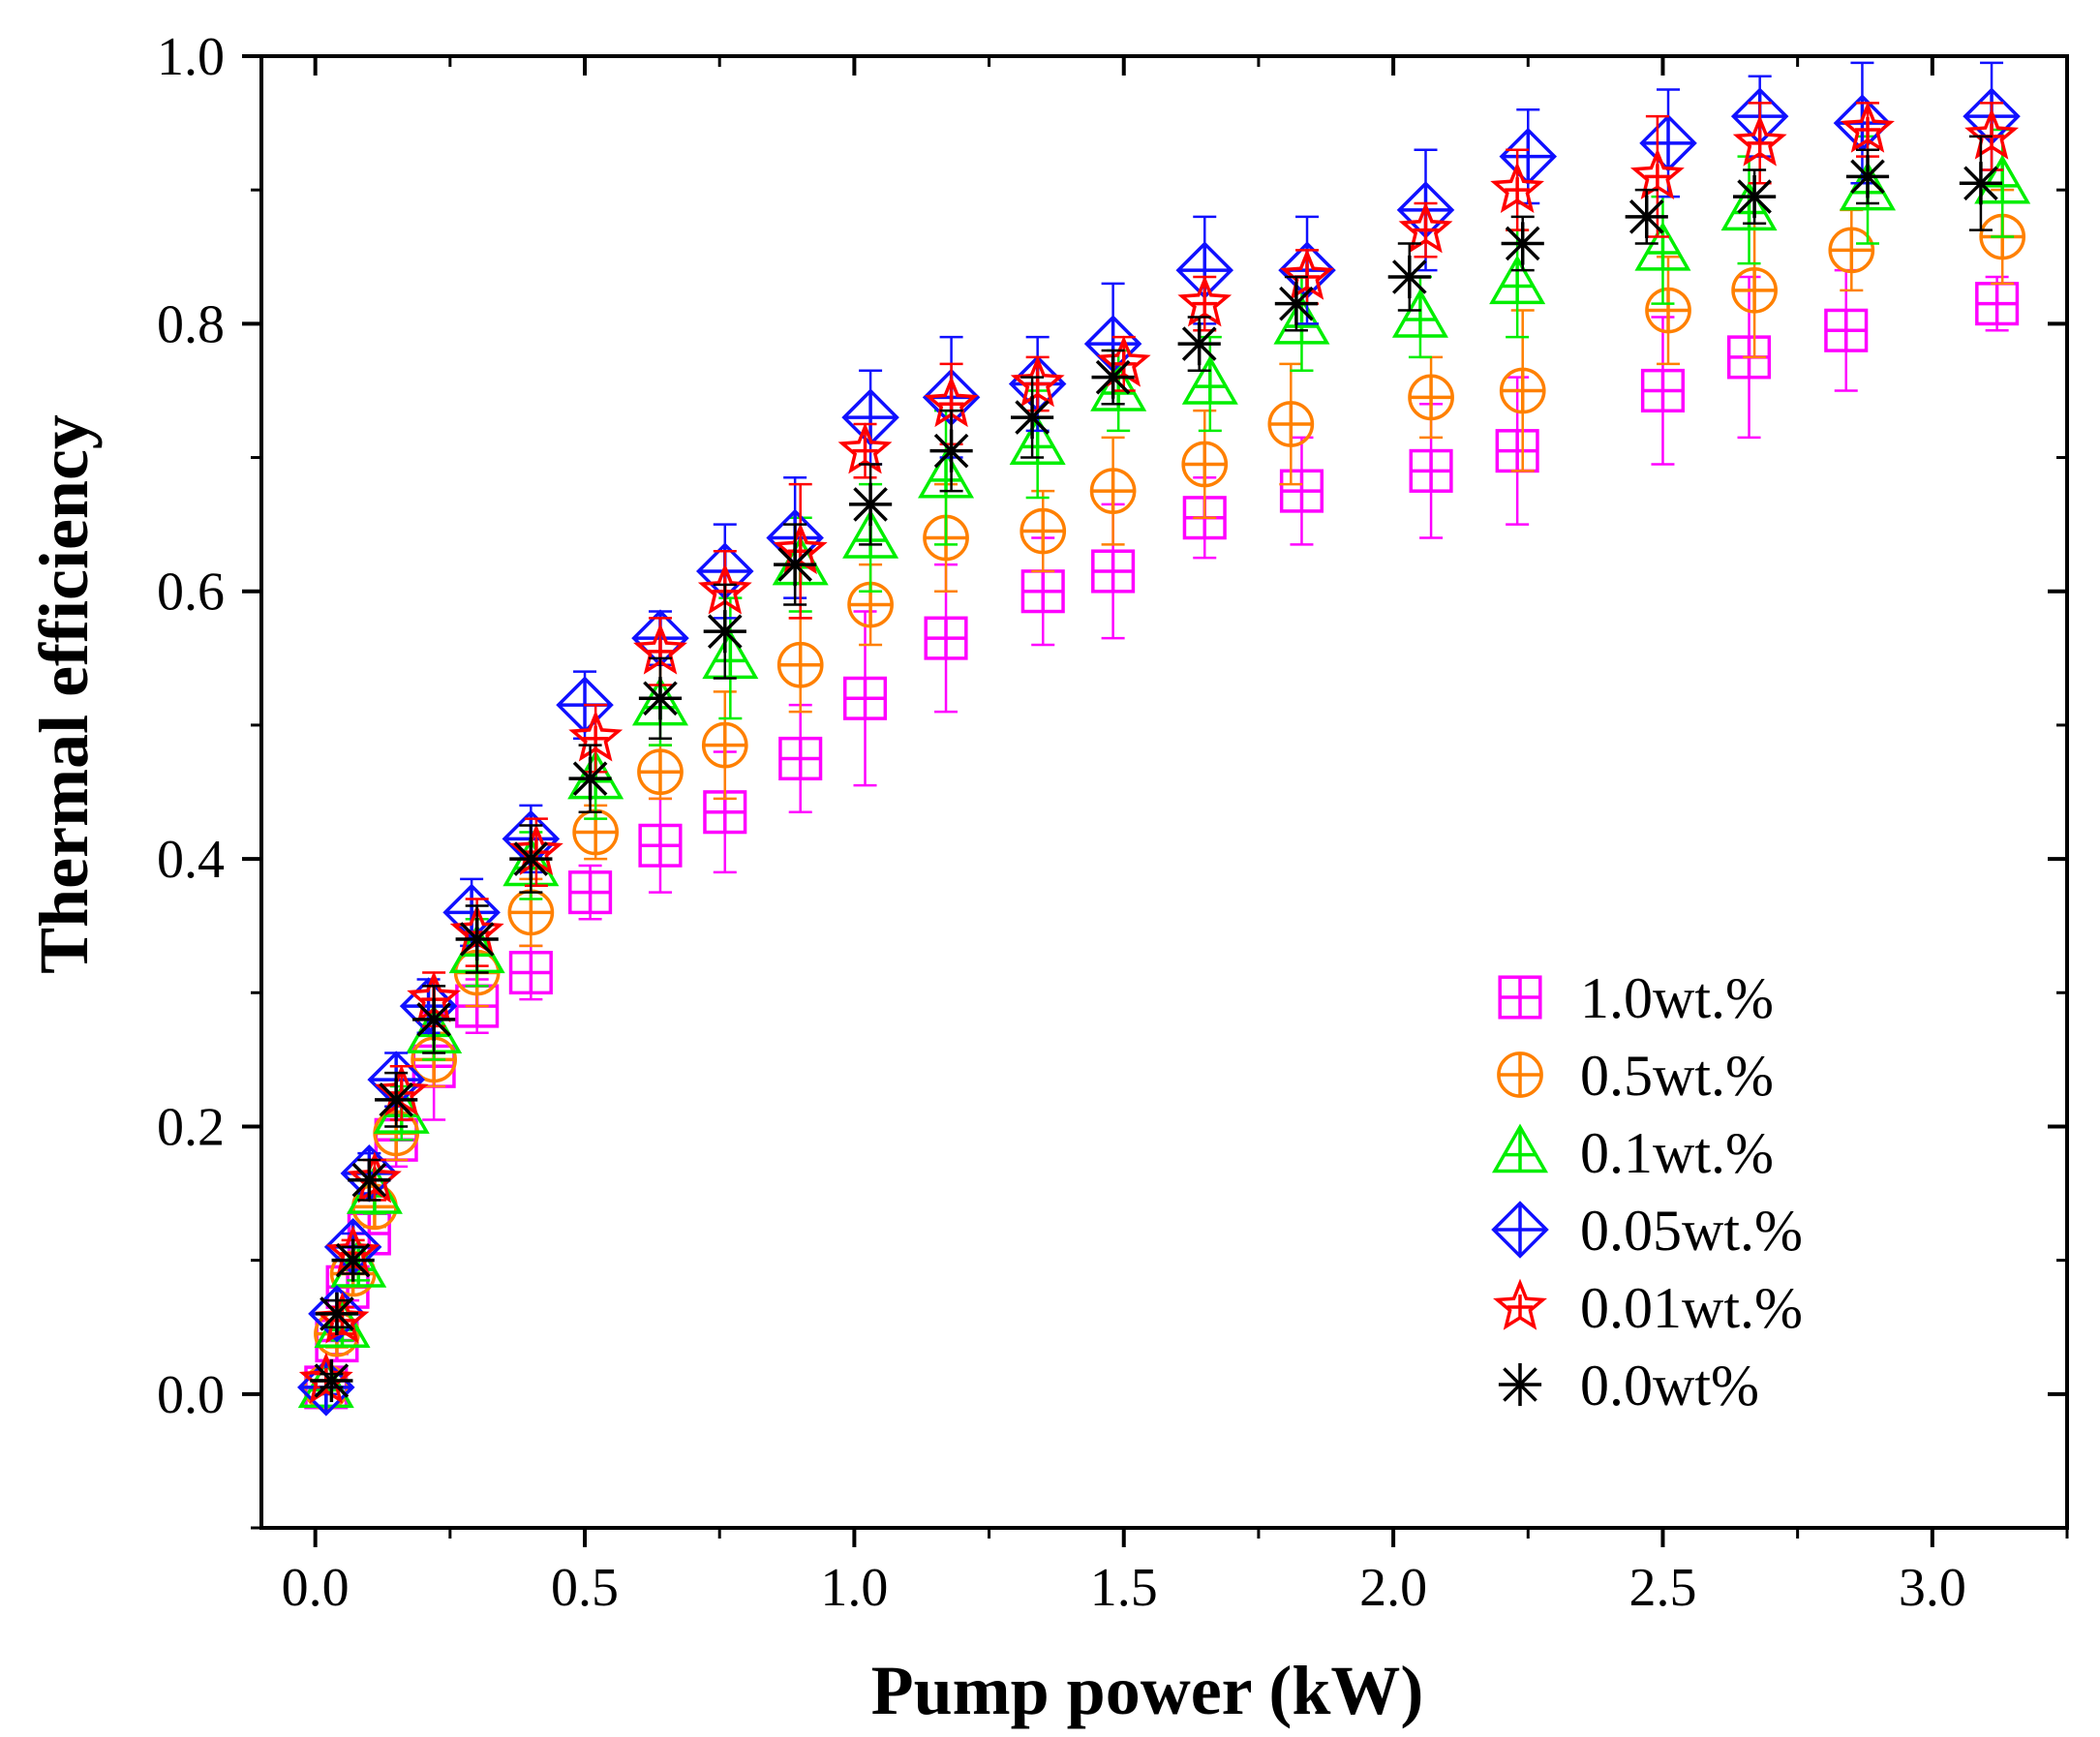  I want to click on legend-item: 1.0wt.%, so click(1636, 998).